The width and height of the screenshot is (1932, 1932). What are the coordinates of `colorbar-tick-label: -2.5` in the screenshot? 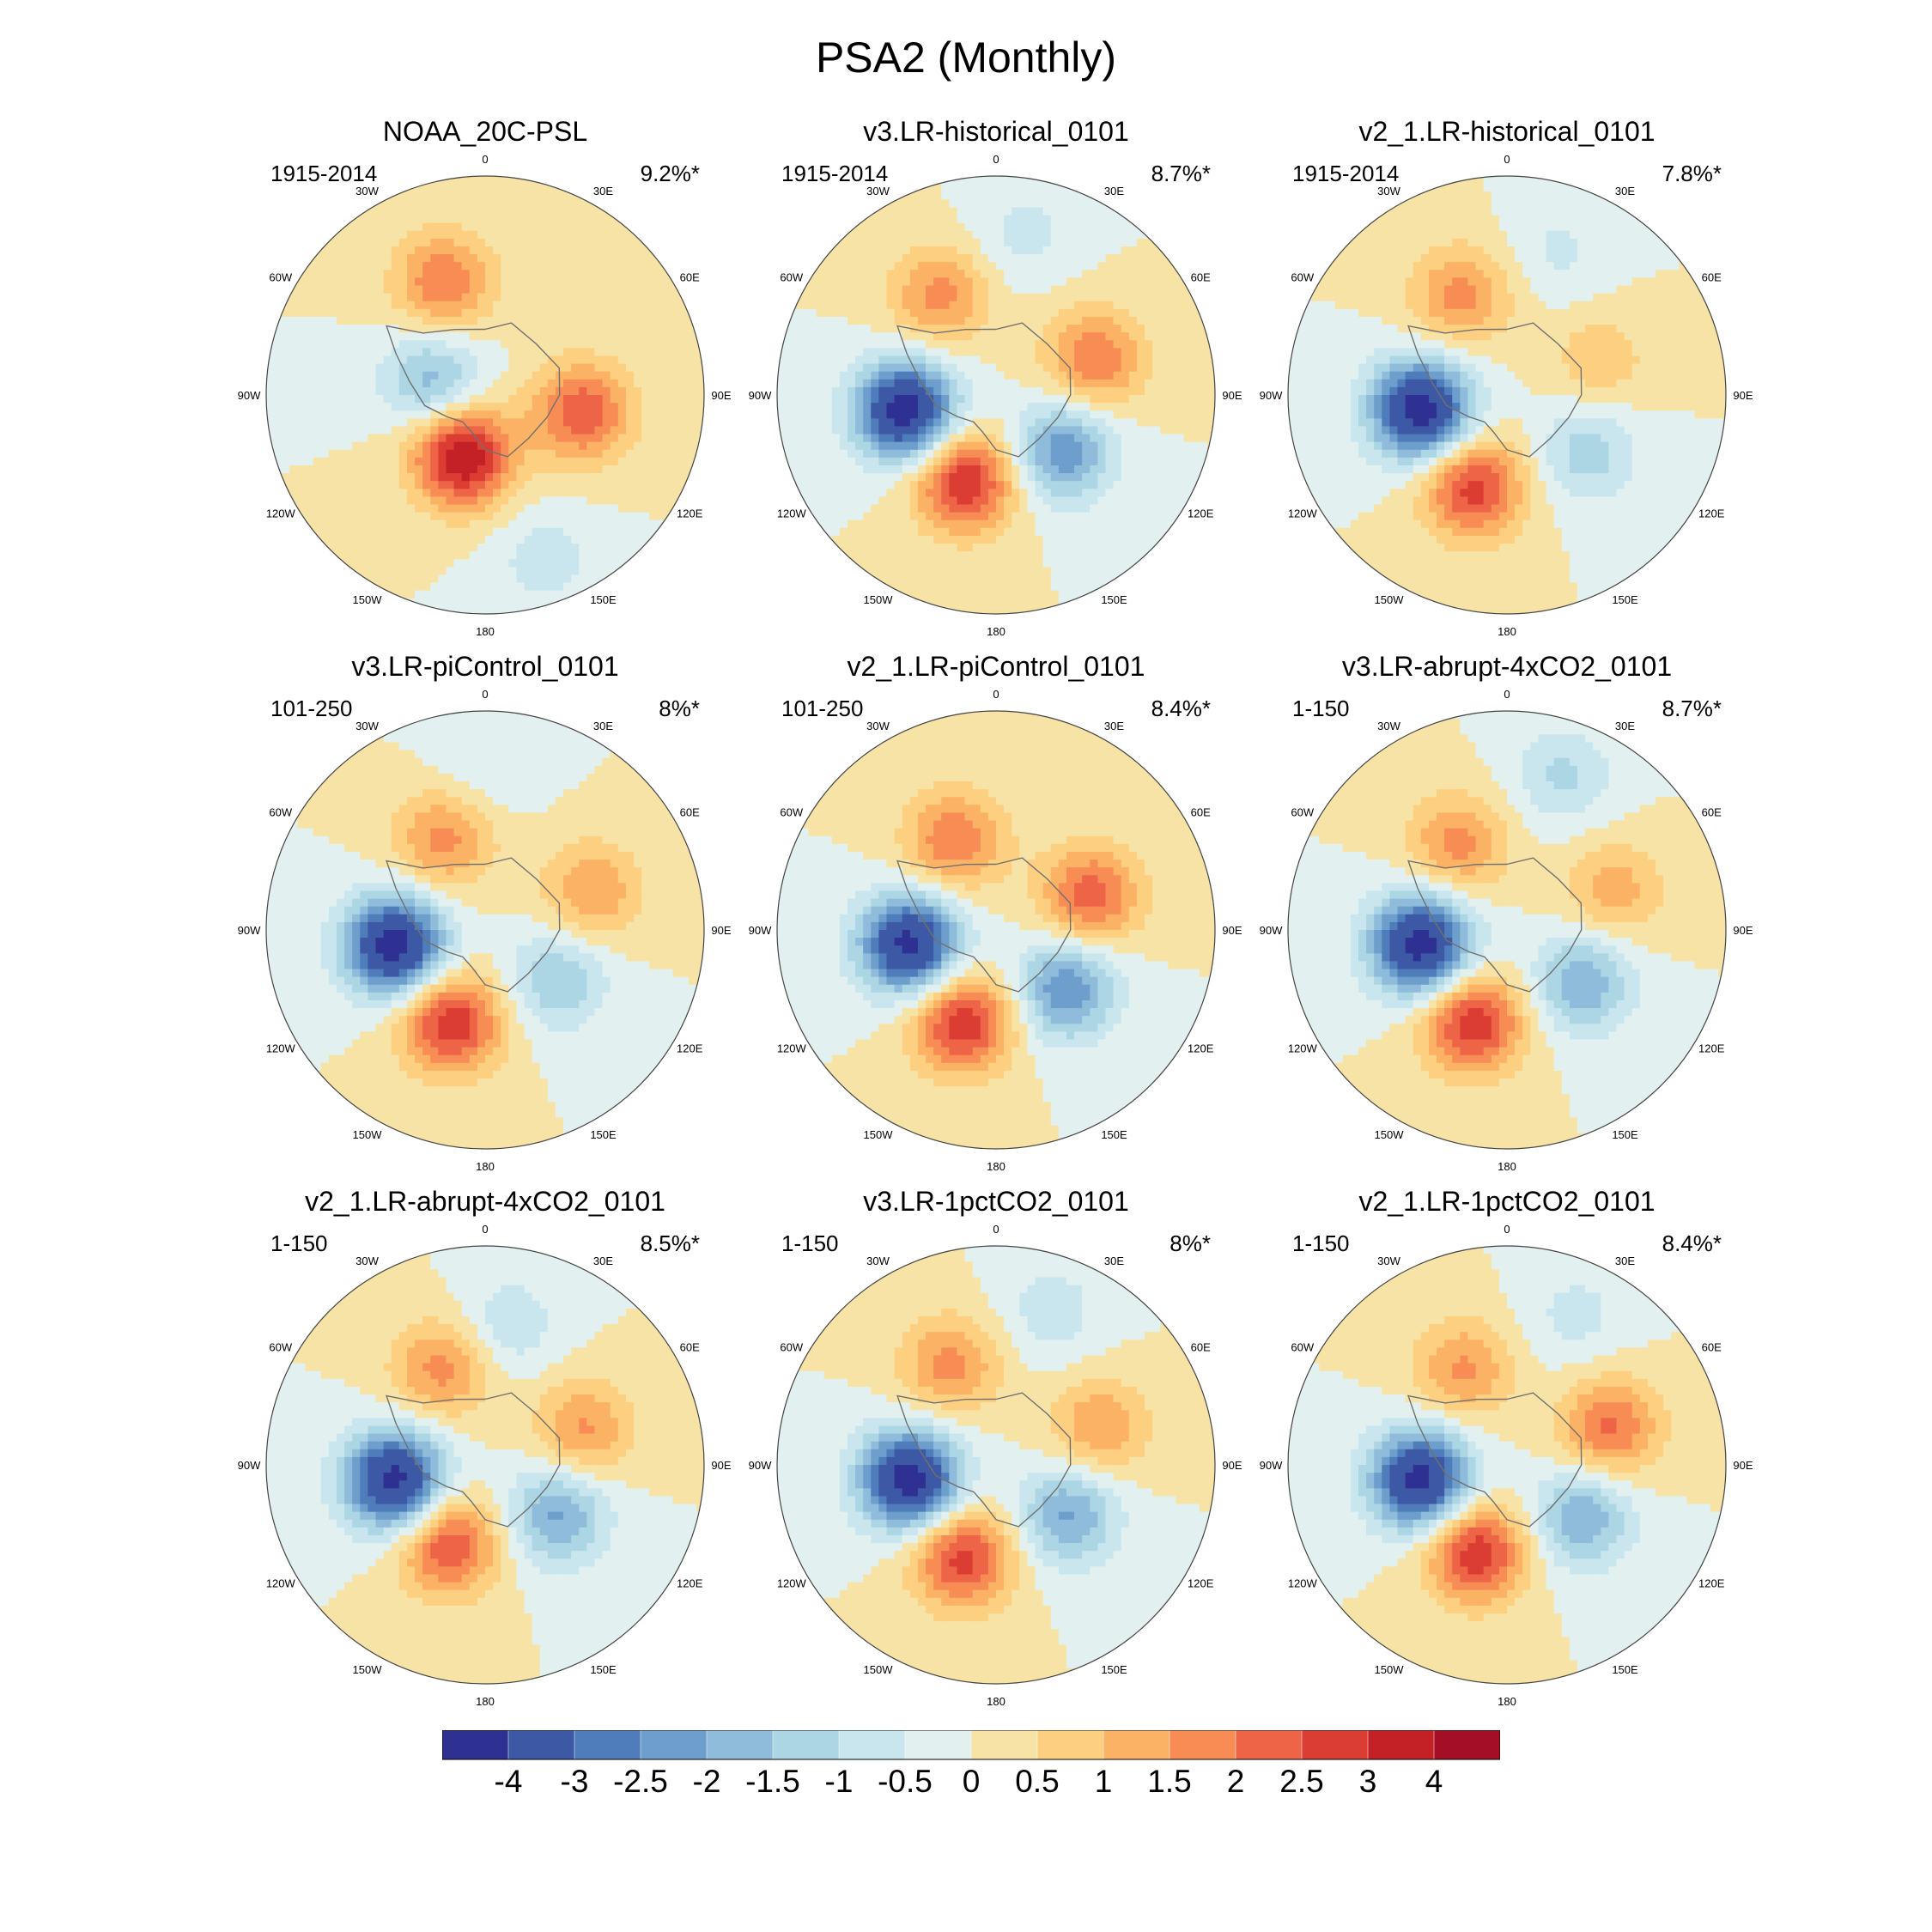 It's located at (640, 1782).